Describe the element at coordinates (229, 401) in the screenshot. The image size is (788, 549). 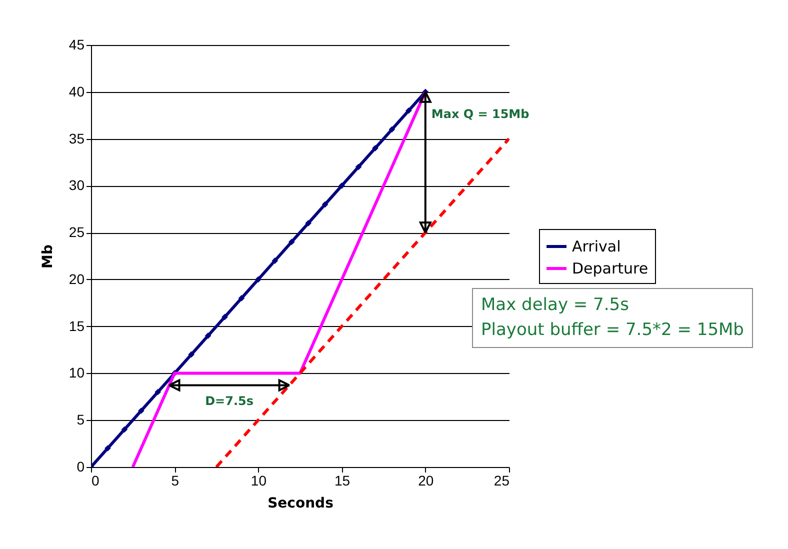
I see `annotation: D=7.5s` at that location.